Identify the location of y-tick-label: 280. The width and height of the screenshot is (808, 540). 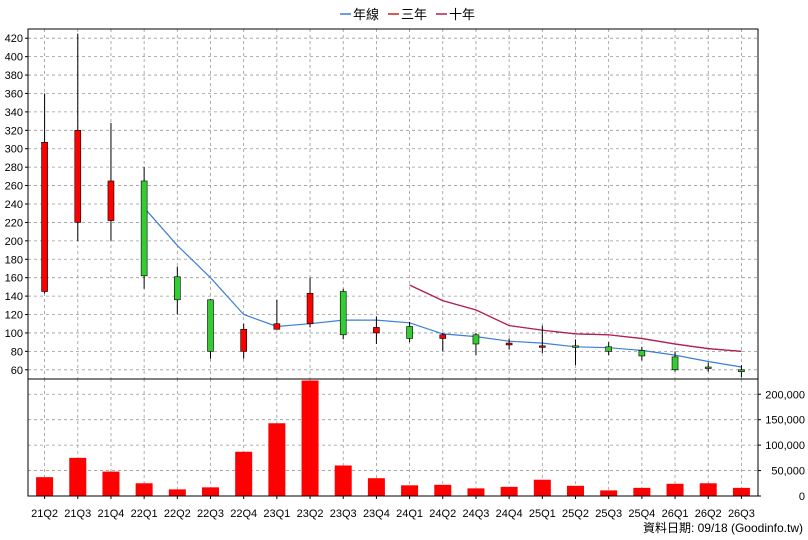
(14, 168).